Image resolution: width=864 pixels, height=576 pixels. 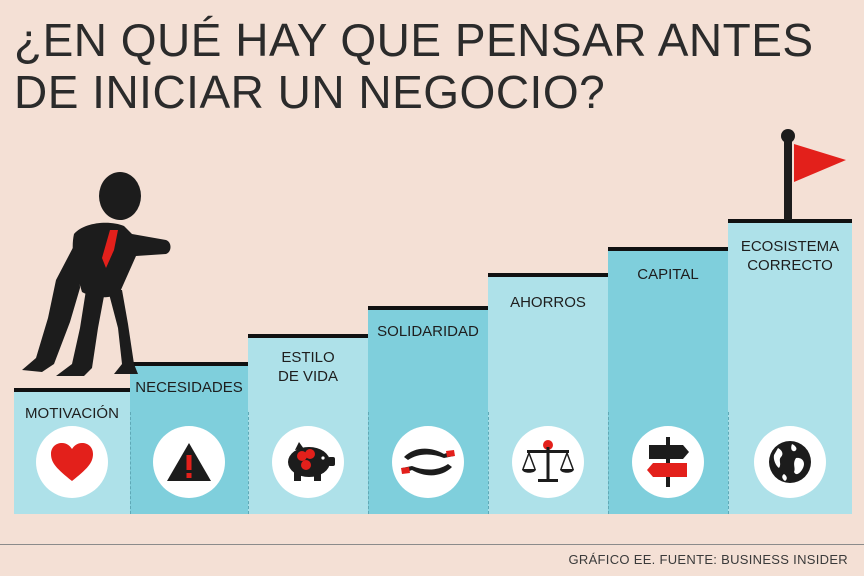 I want to click on globe-icon, so click(x=790, y=462).